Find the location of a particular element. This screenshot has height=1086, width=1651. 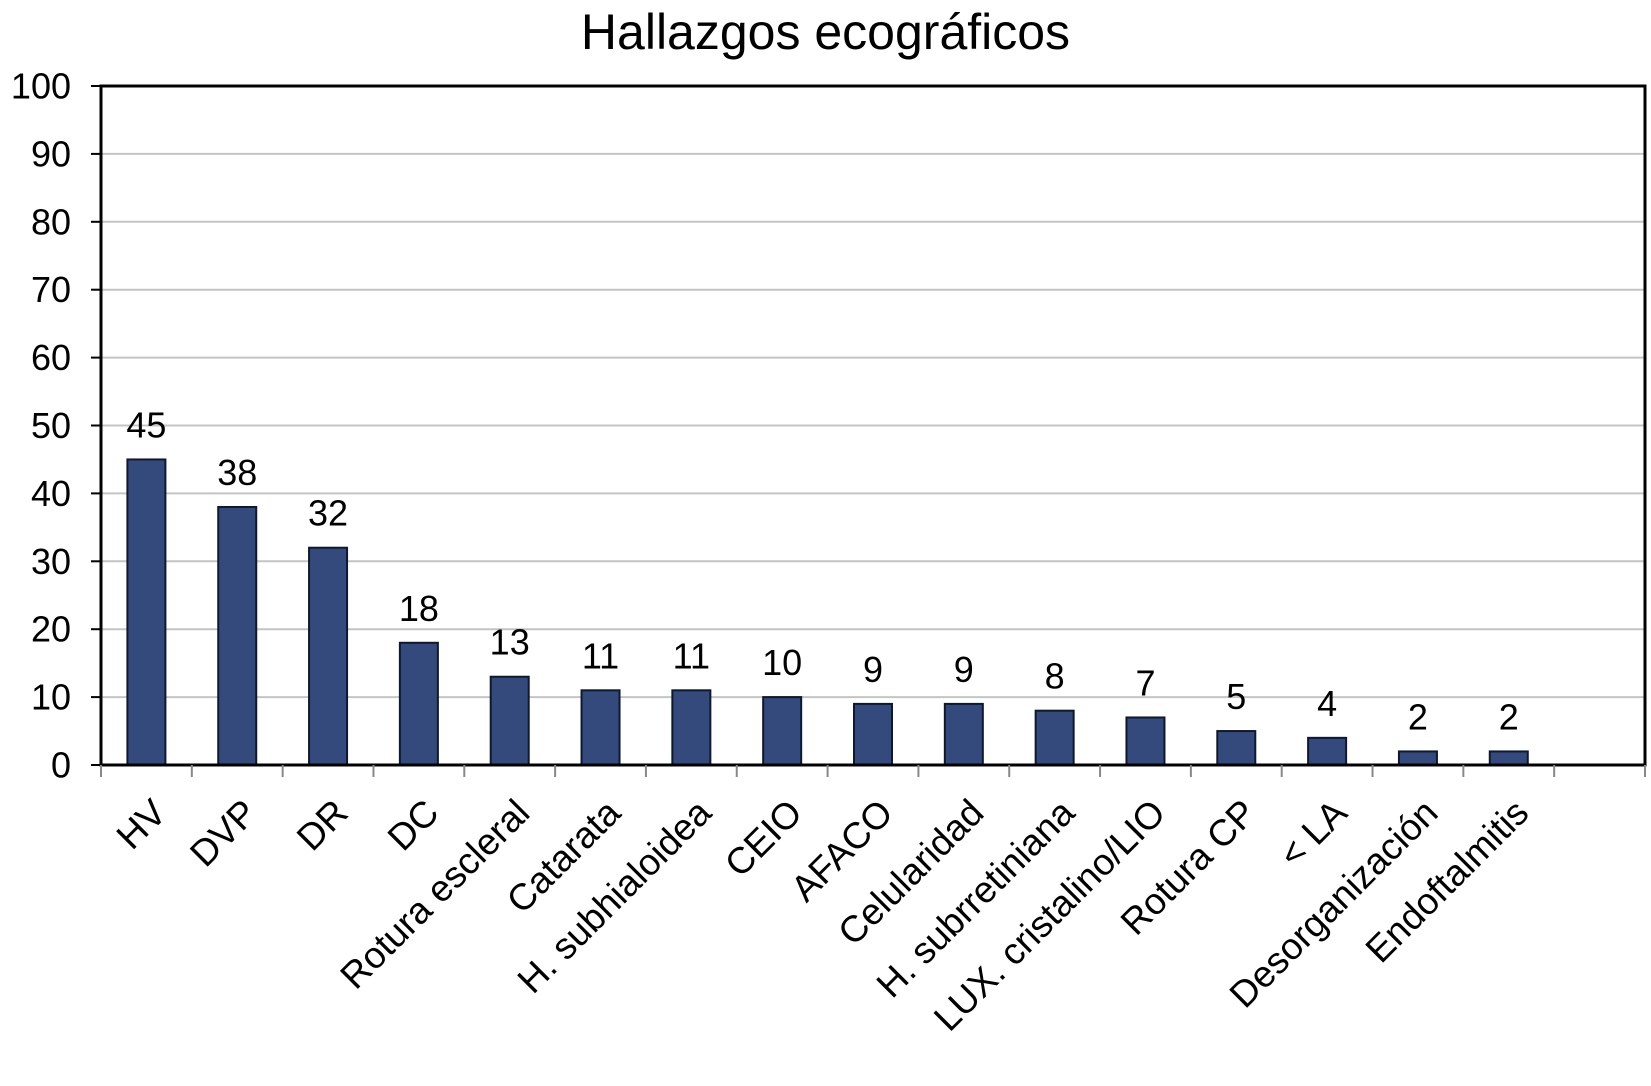

y-tick-label: 90 is located at coordinates (51, 153).